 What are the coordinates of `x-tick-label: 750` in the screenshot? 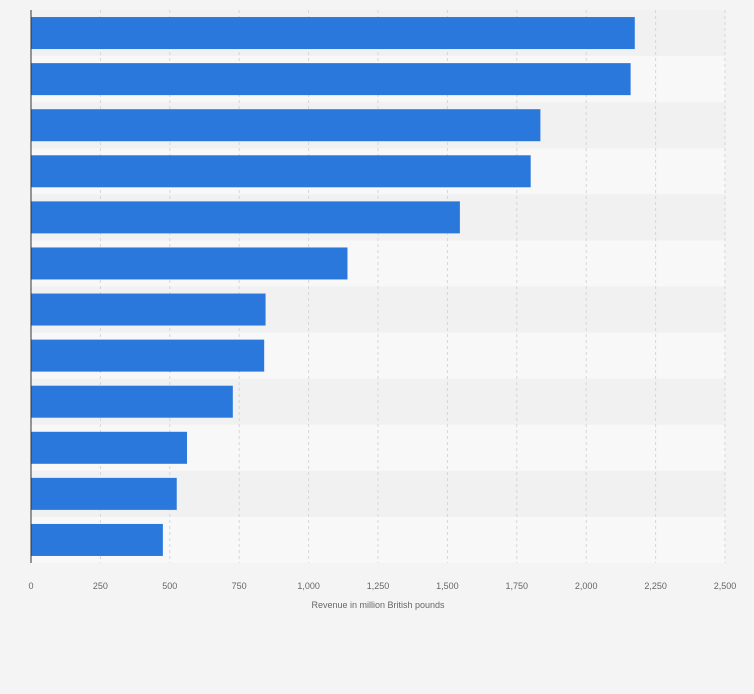 It's located at (239, 586).